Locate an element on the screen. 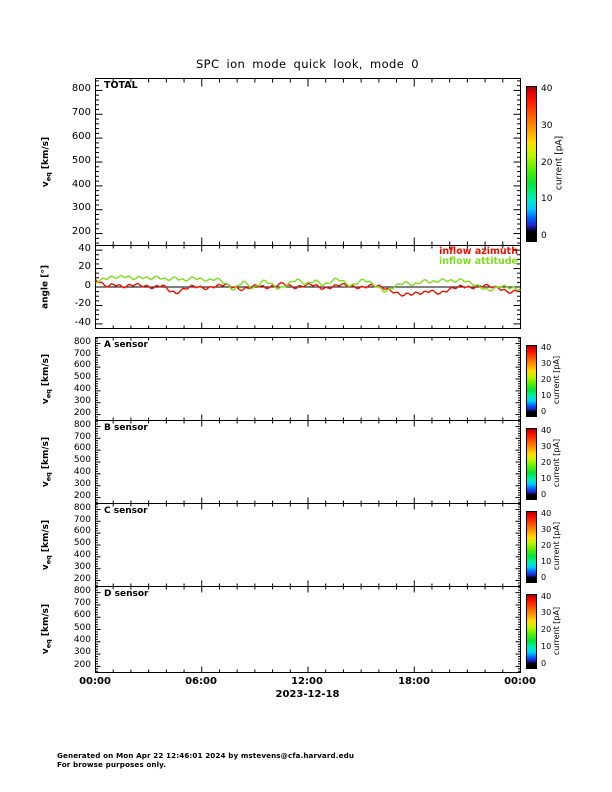 This screenshot has height=792, width=612. x-tick-label: 06:00 is located at coordinates (201, 681).